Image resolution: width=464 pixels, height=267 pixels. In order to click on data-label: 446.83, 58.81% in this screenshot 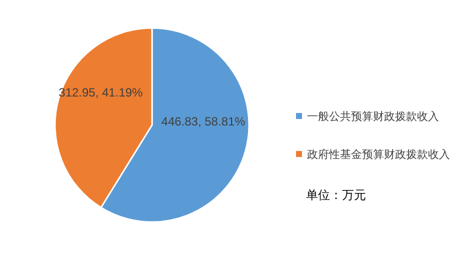, I will do `click(203, 121)`.